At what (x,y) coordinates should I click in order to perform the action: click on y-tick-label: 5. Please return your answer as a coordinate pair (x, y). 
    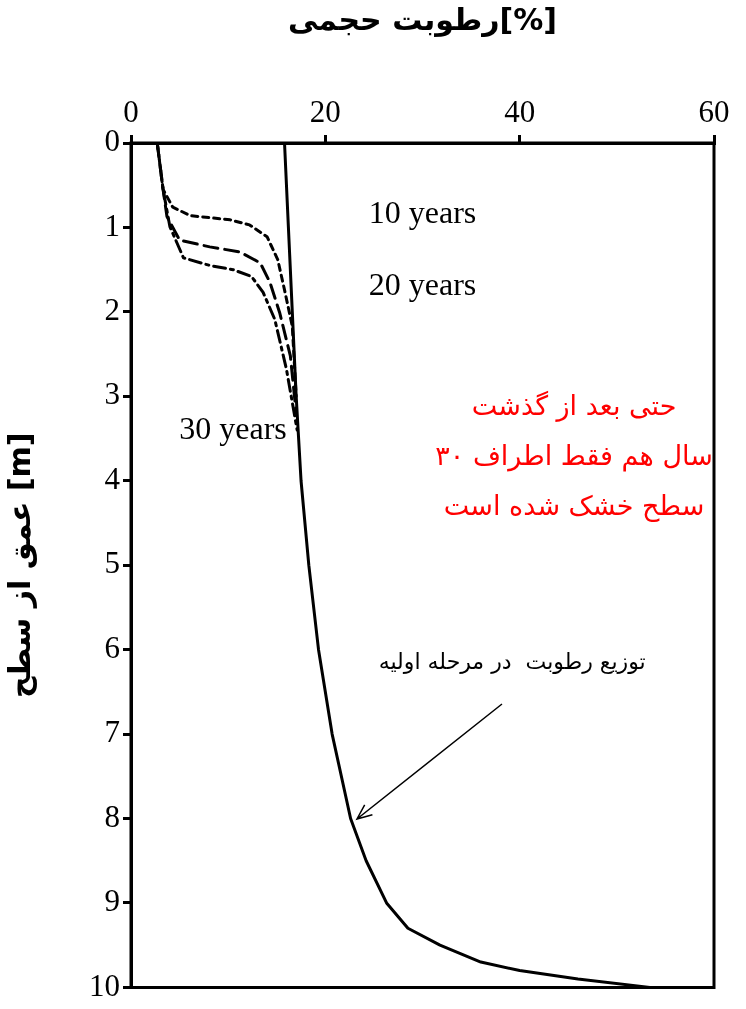
    Looking at the image, I should click on (112, 563).